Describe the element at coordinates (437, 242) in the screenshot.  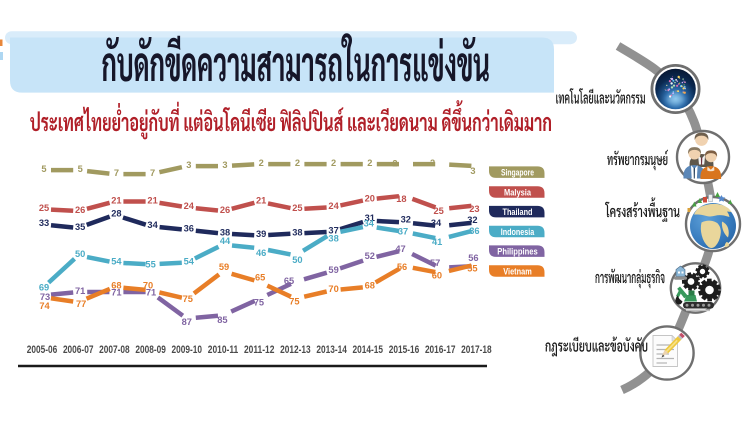
I see `svg-text: 41` at that location.